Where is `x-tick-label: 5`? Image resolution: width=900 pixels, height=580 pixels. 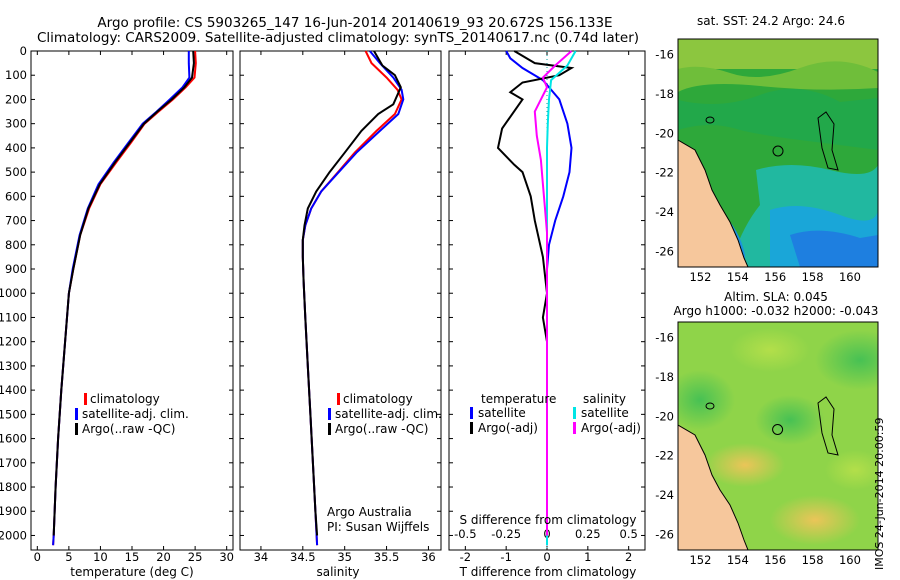 x-tick-label: 5 is located at coordinates (68, 557).